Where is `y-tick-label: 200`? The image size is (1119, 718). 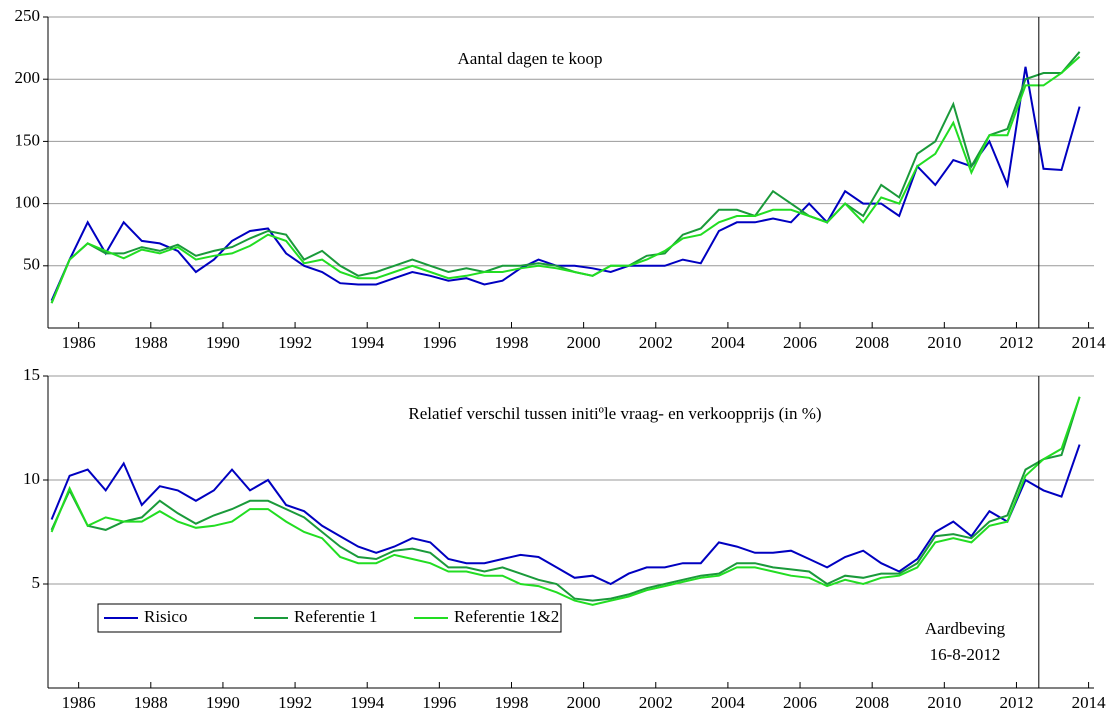
y-tick-label: 200 is located at coordinates (28, 77).